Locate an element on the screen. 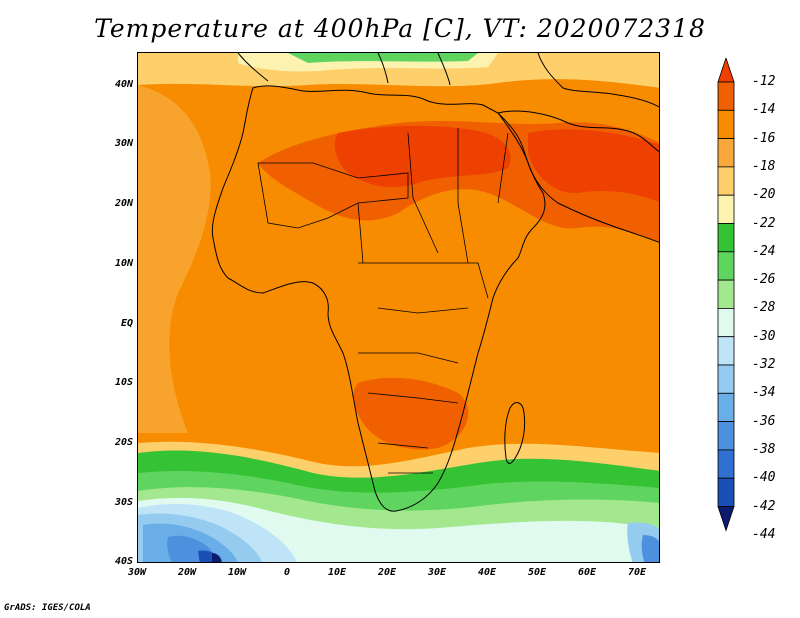  colorbar is located at coordinates (726, 295).